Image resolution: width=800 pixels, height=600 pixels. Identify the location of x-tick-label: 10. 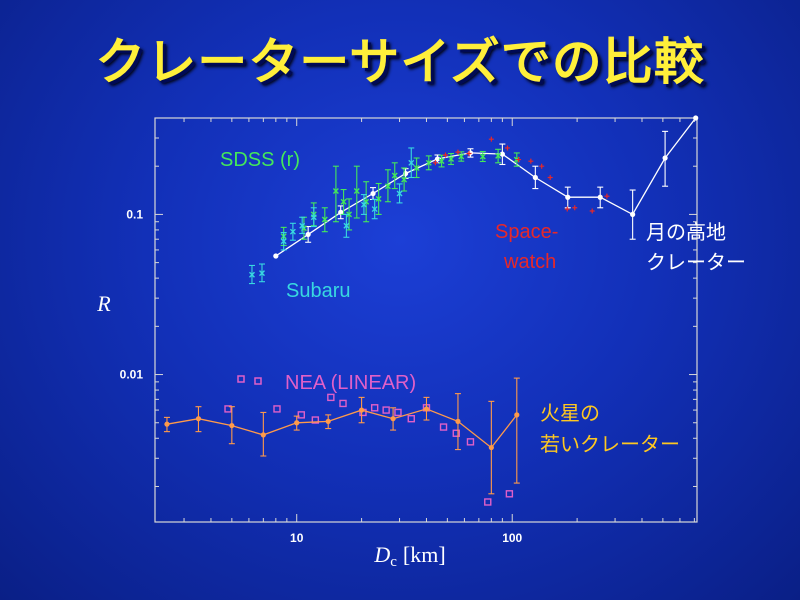
(297, 538).